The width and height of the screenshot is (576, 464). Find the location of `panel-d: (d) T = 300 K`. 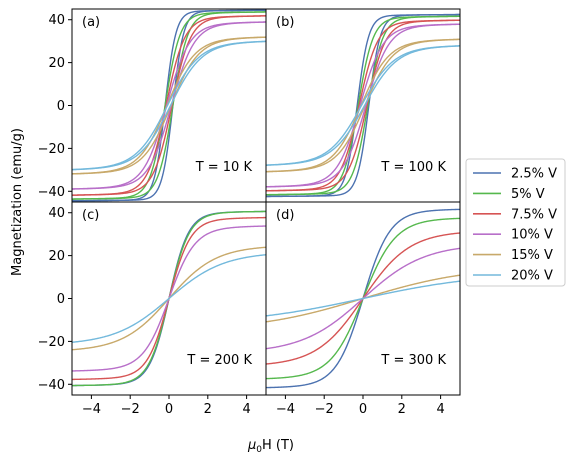

panel-d: (d) T = 300 K is located at coordinates (363, 298).